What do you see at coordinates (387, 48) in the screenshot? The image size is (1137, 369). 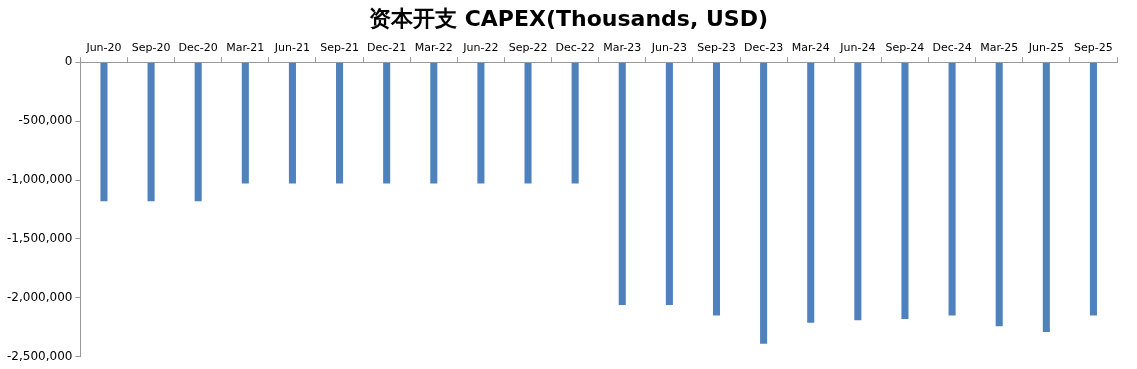 I see `x-tick-label: Dec-21` at bounding box center [387, 48].